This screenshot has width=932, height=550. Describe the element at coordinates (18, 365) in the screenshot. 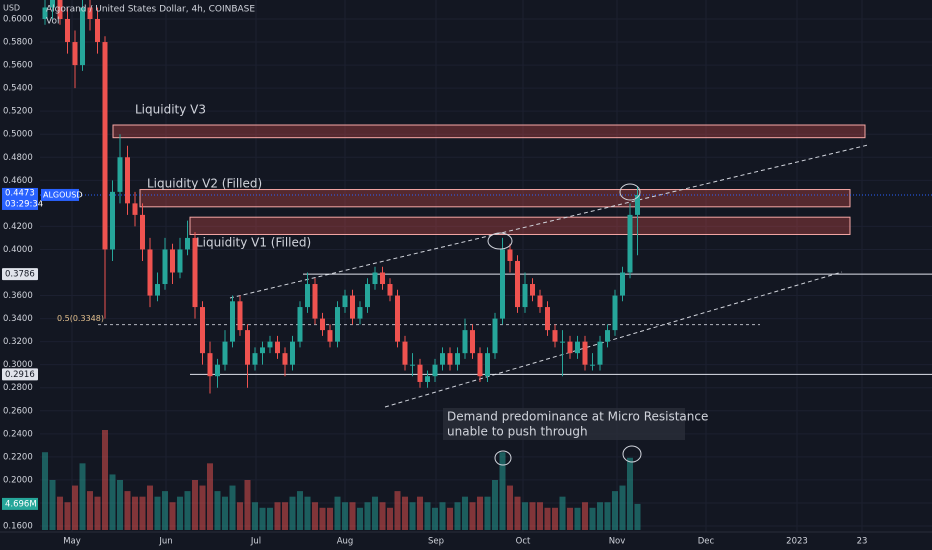

I see `y-tick-label: 0.3000` at that location.